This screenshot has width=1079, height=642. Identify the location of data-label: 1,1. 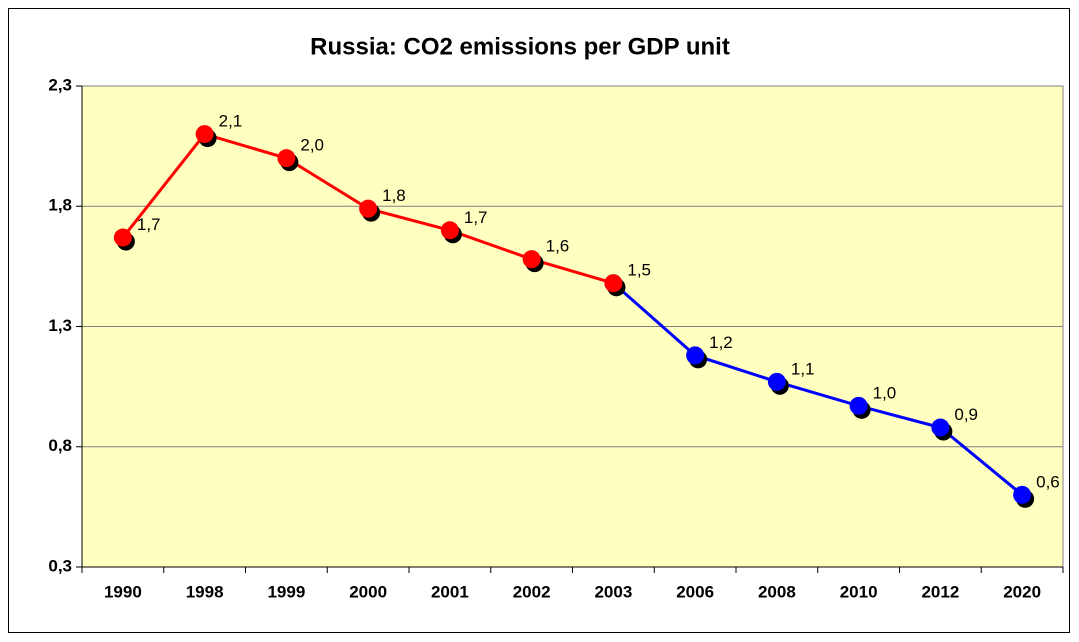
(803, 368).